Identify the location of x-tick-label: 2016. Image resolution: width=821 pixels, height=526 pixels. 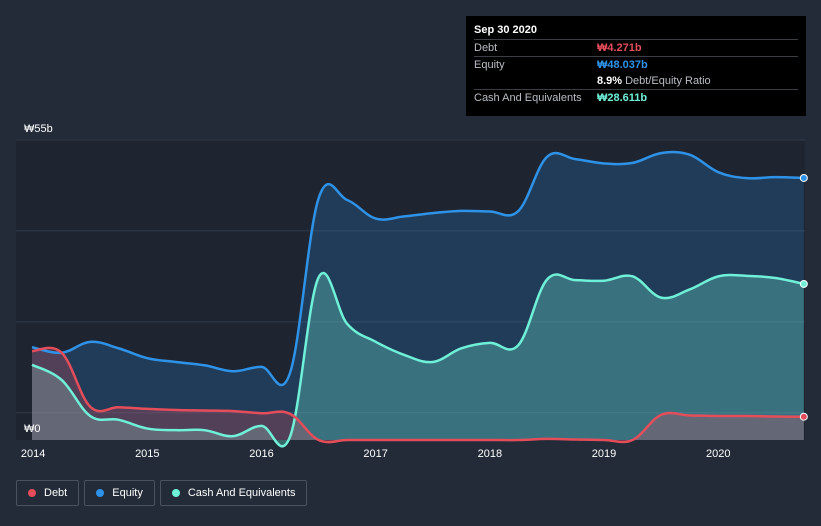
(261, 454).